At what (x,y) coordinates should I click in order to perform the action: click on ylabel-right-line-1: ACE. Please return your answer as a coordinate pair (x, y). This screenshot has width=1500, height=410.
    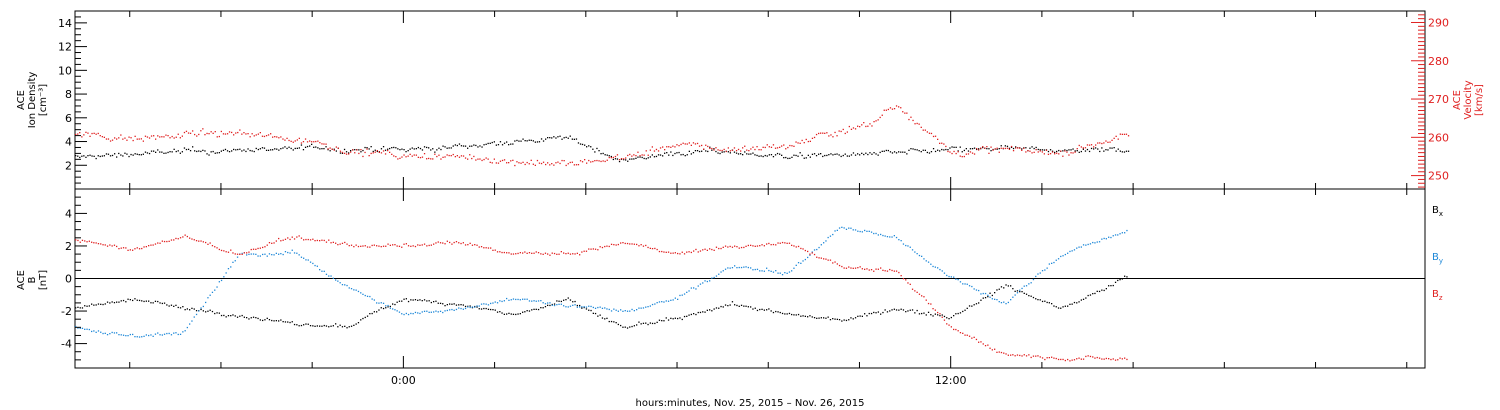
    Looking at the image, I should click on (1457, 100).